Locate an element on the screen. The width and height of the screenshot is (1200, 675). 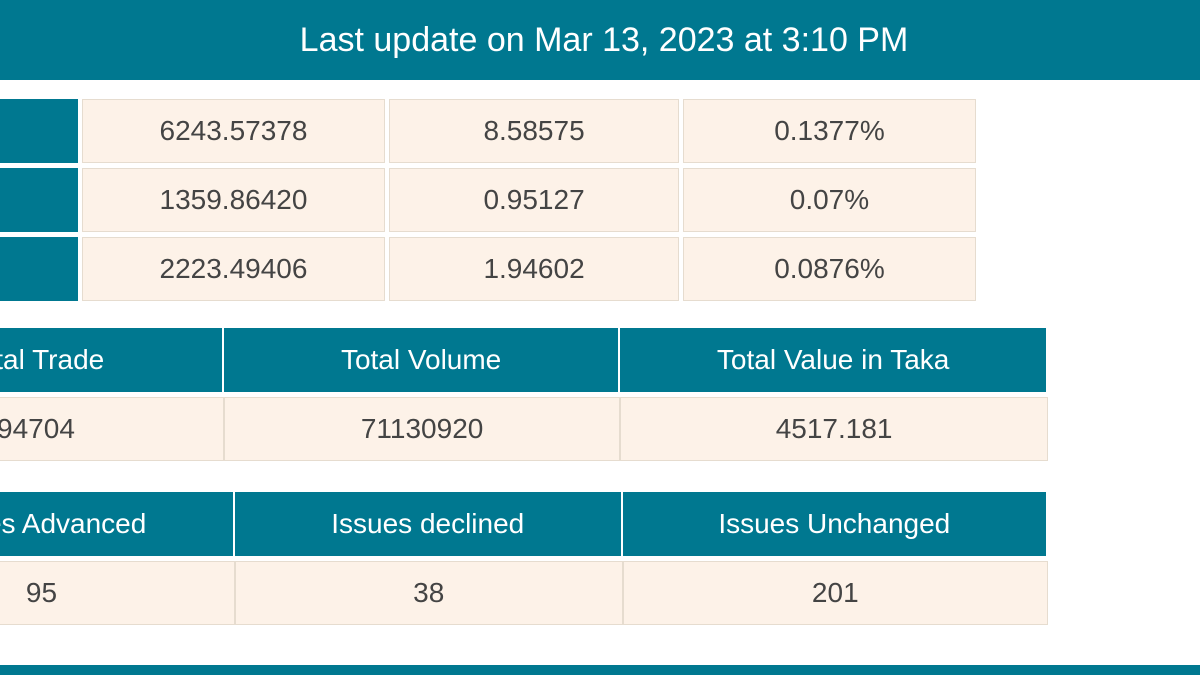
index-value: 2223.49406 is located at coordinates (233, 269).